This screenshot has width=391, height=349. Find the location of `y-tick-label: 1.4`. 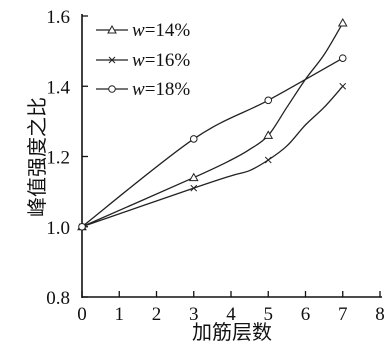

y-tick-label: 1.4 is located at coordinates (58, 87).